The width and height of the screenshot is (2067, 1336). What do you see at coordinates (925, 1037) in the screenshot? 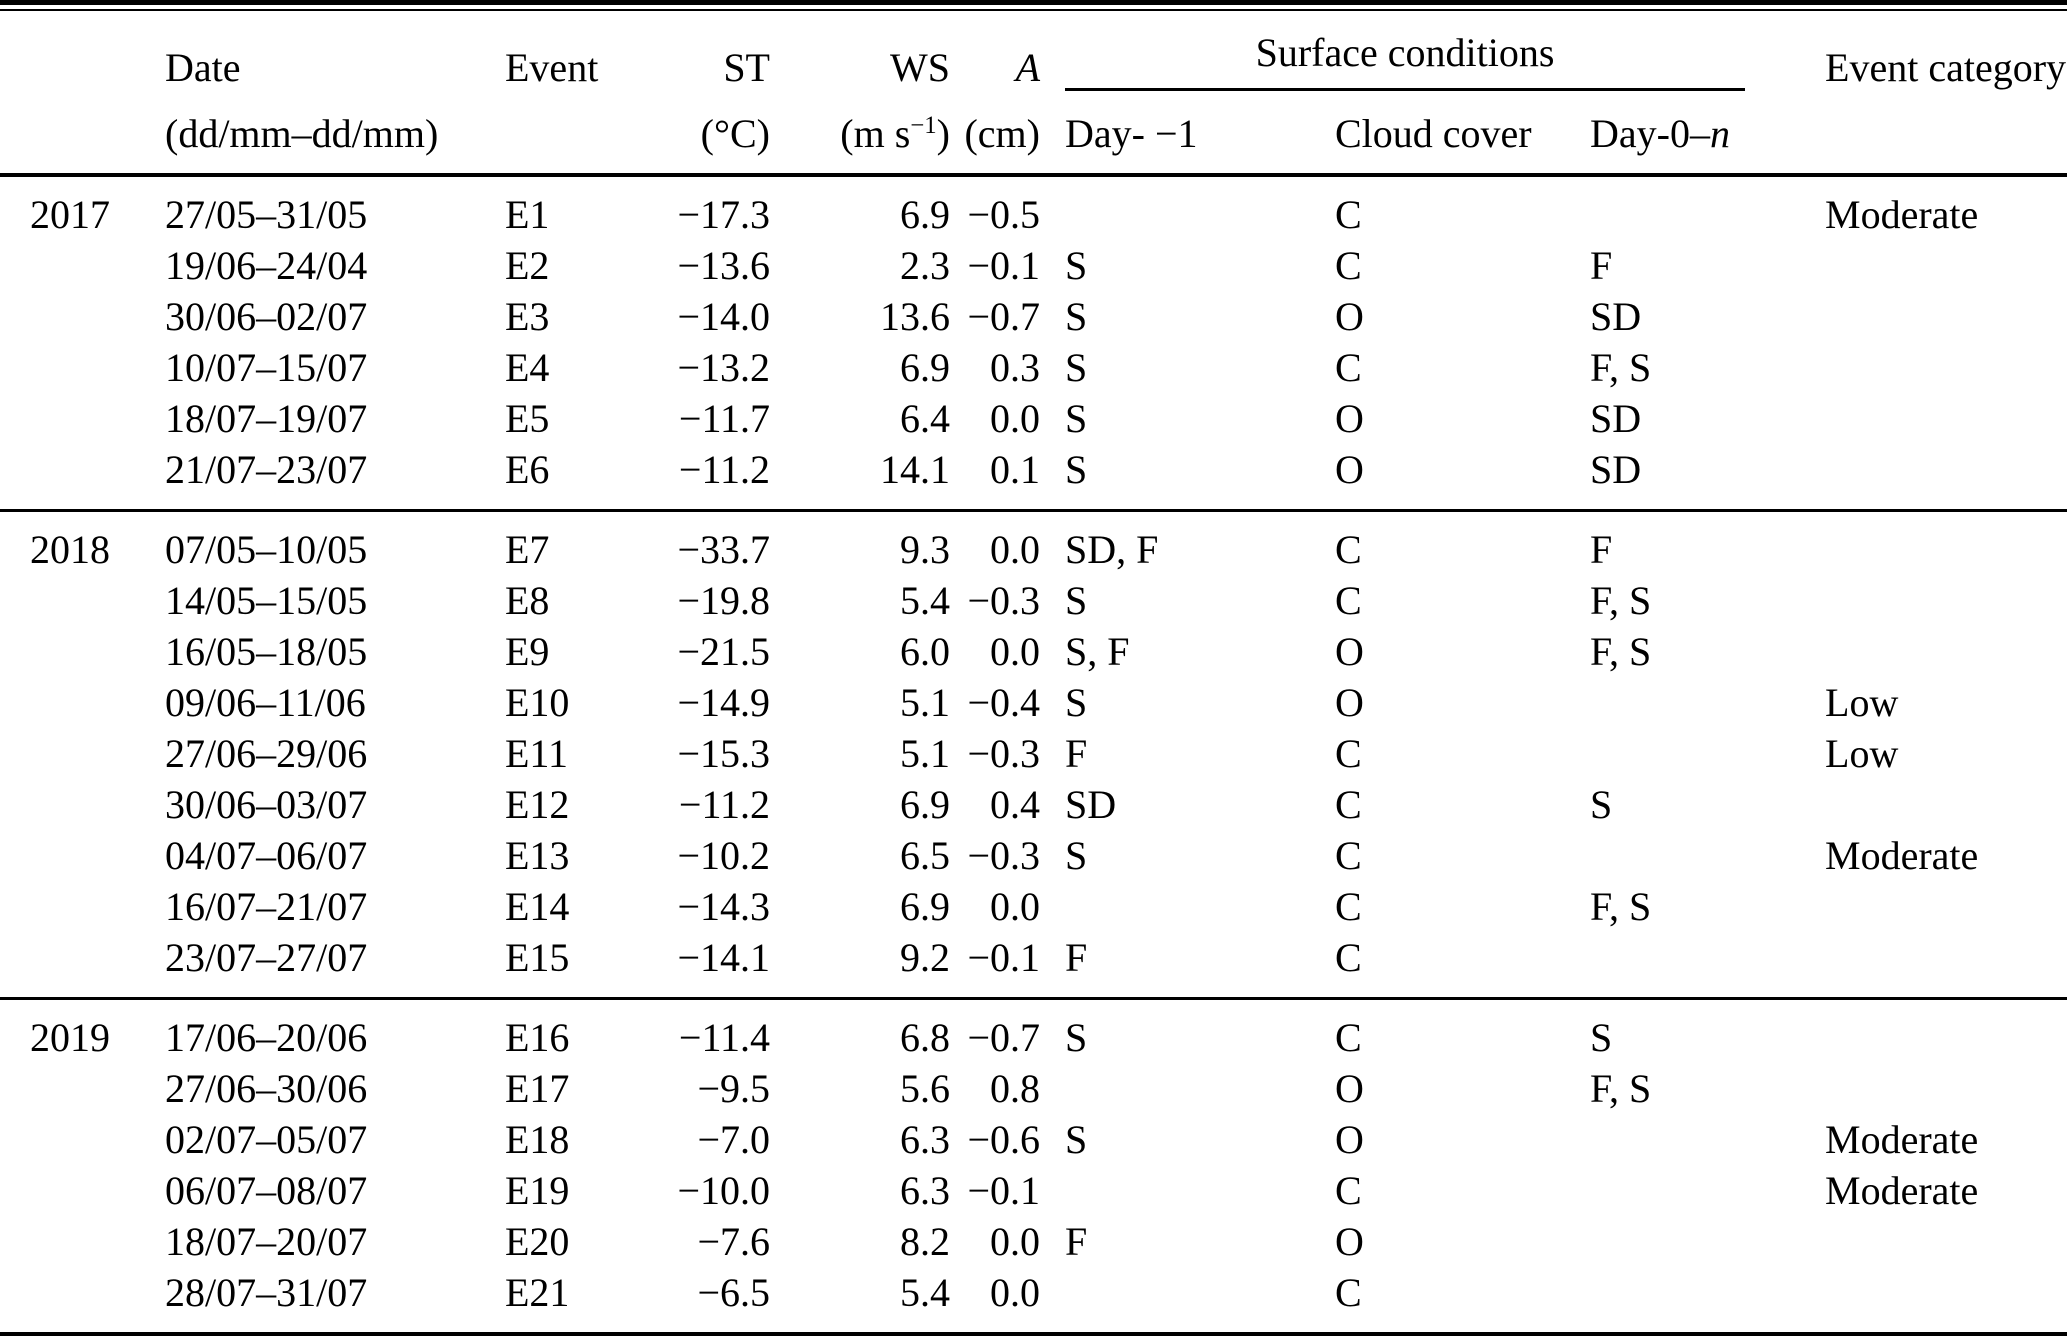
I see `ws-cell: 6.8` at bounding box center [925, 1037].